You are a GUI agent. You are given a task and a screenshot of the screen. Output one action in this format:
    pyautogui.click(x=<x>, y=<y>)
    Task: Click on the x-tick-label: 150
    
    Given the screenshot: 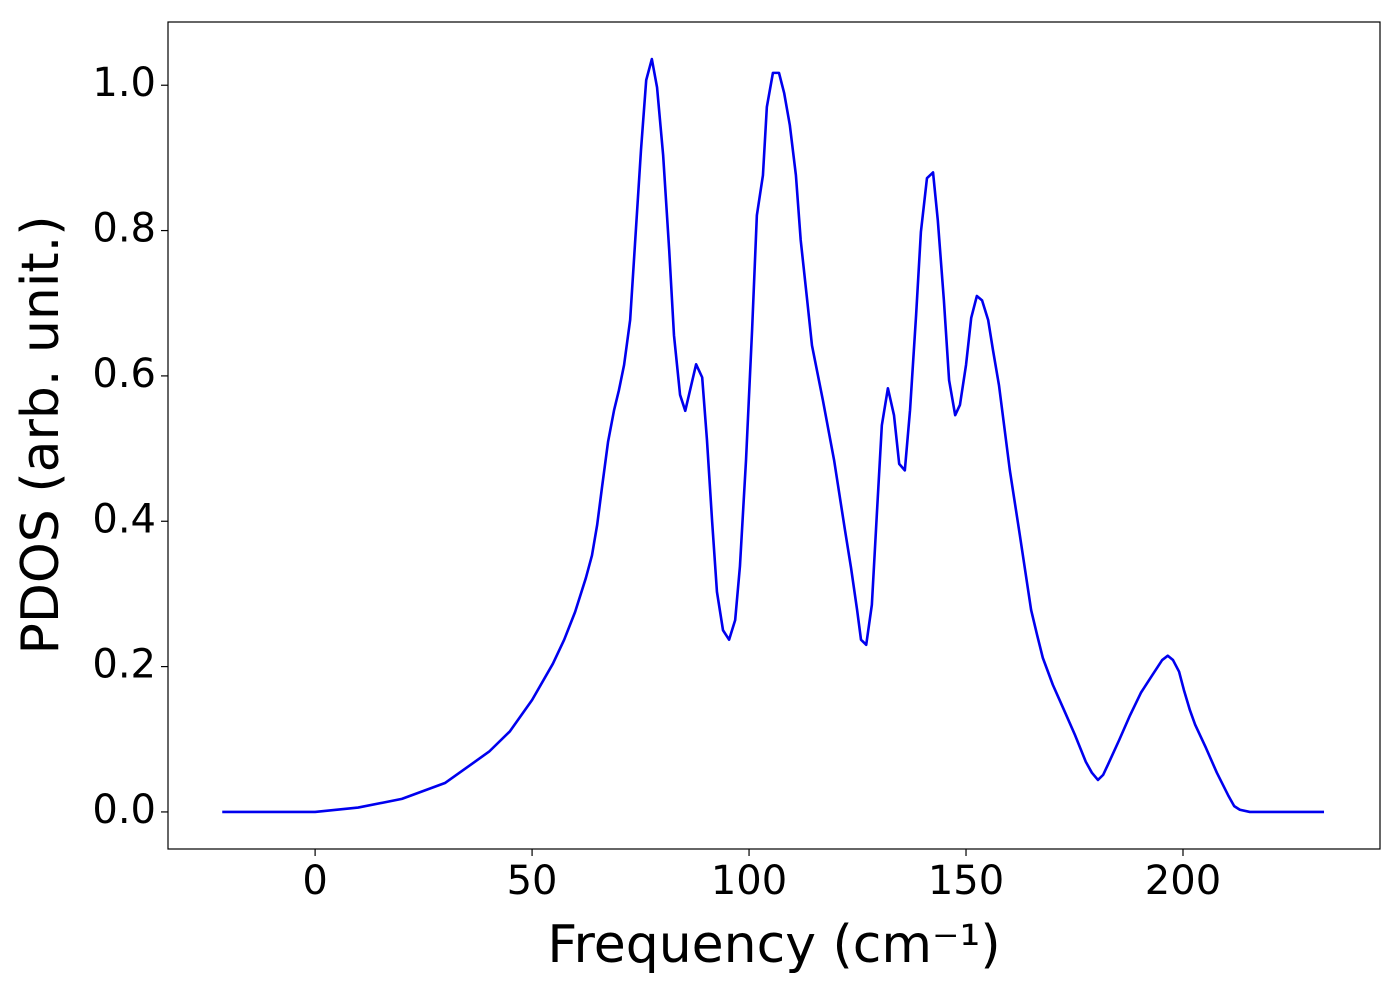 What is the action you would take?
    pyautogui.click(x=966, y=881)
    